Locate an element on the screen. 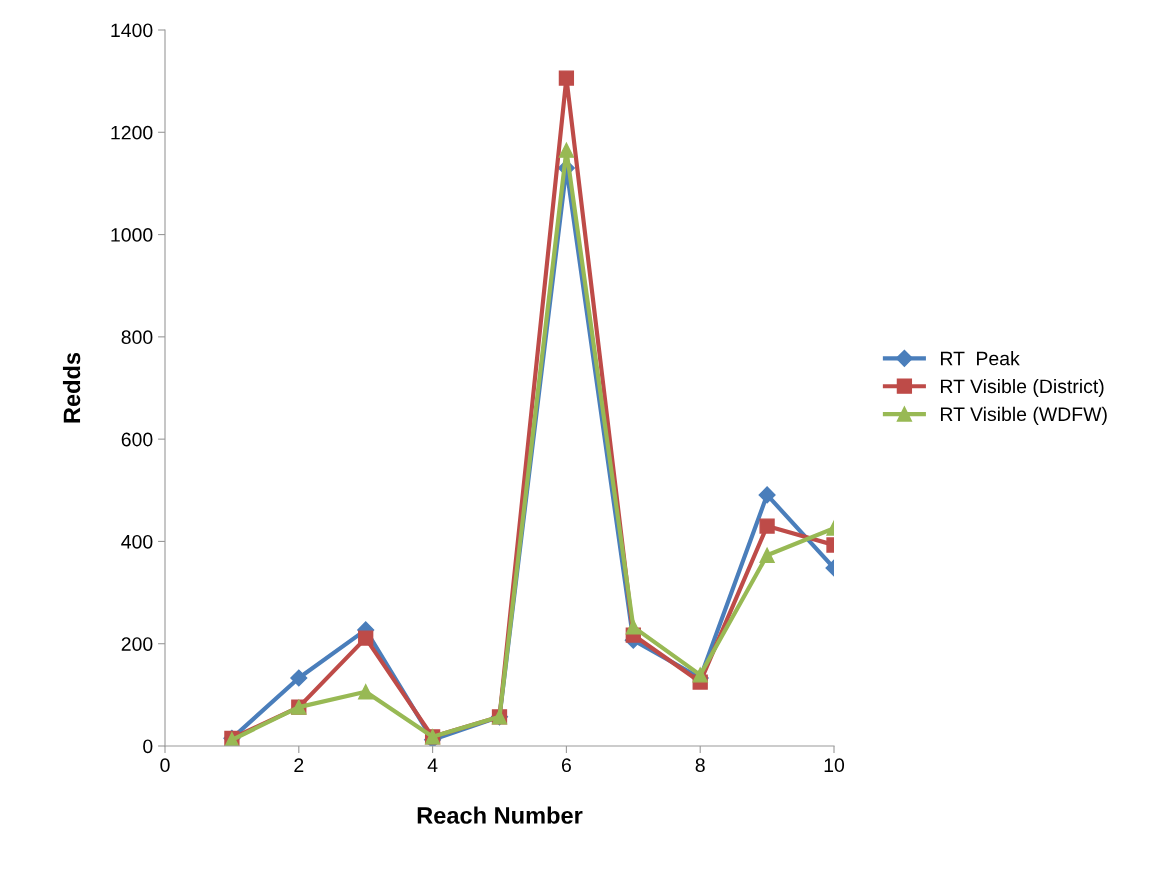  x-tick-label: 2 is located at coordinates (299, 765).